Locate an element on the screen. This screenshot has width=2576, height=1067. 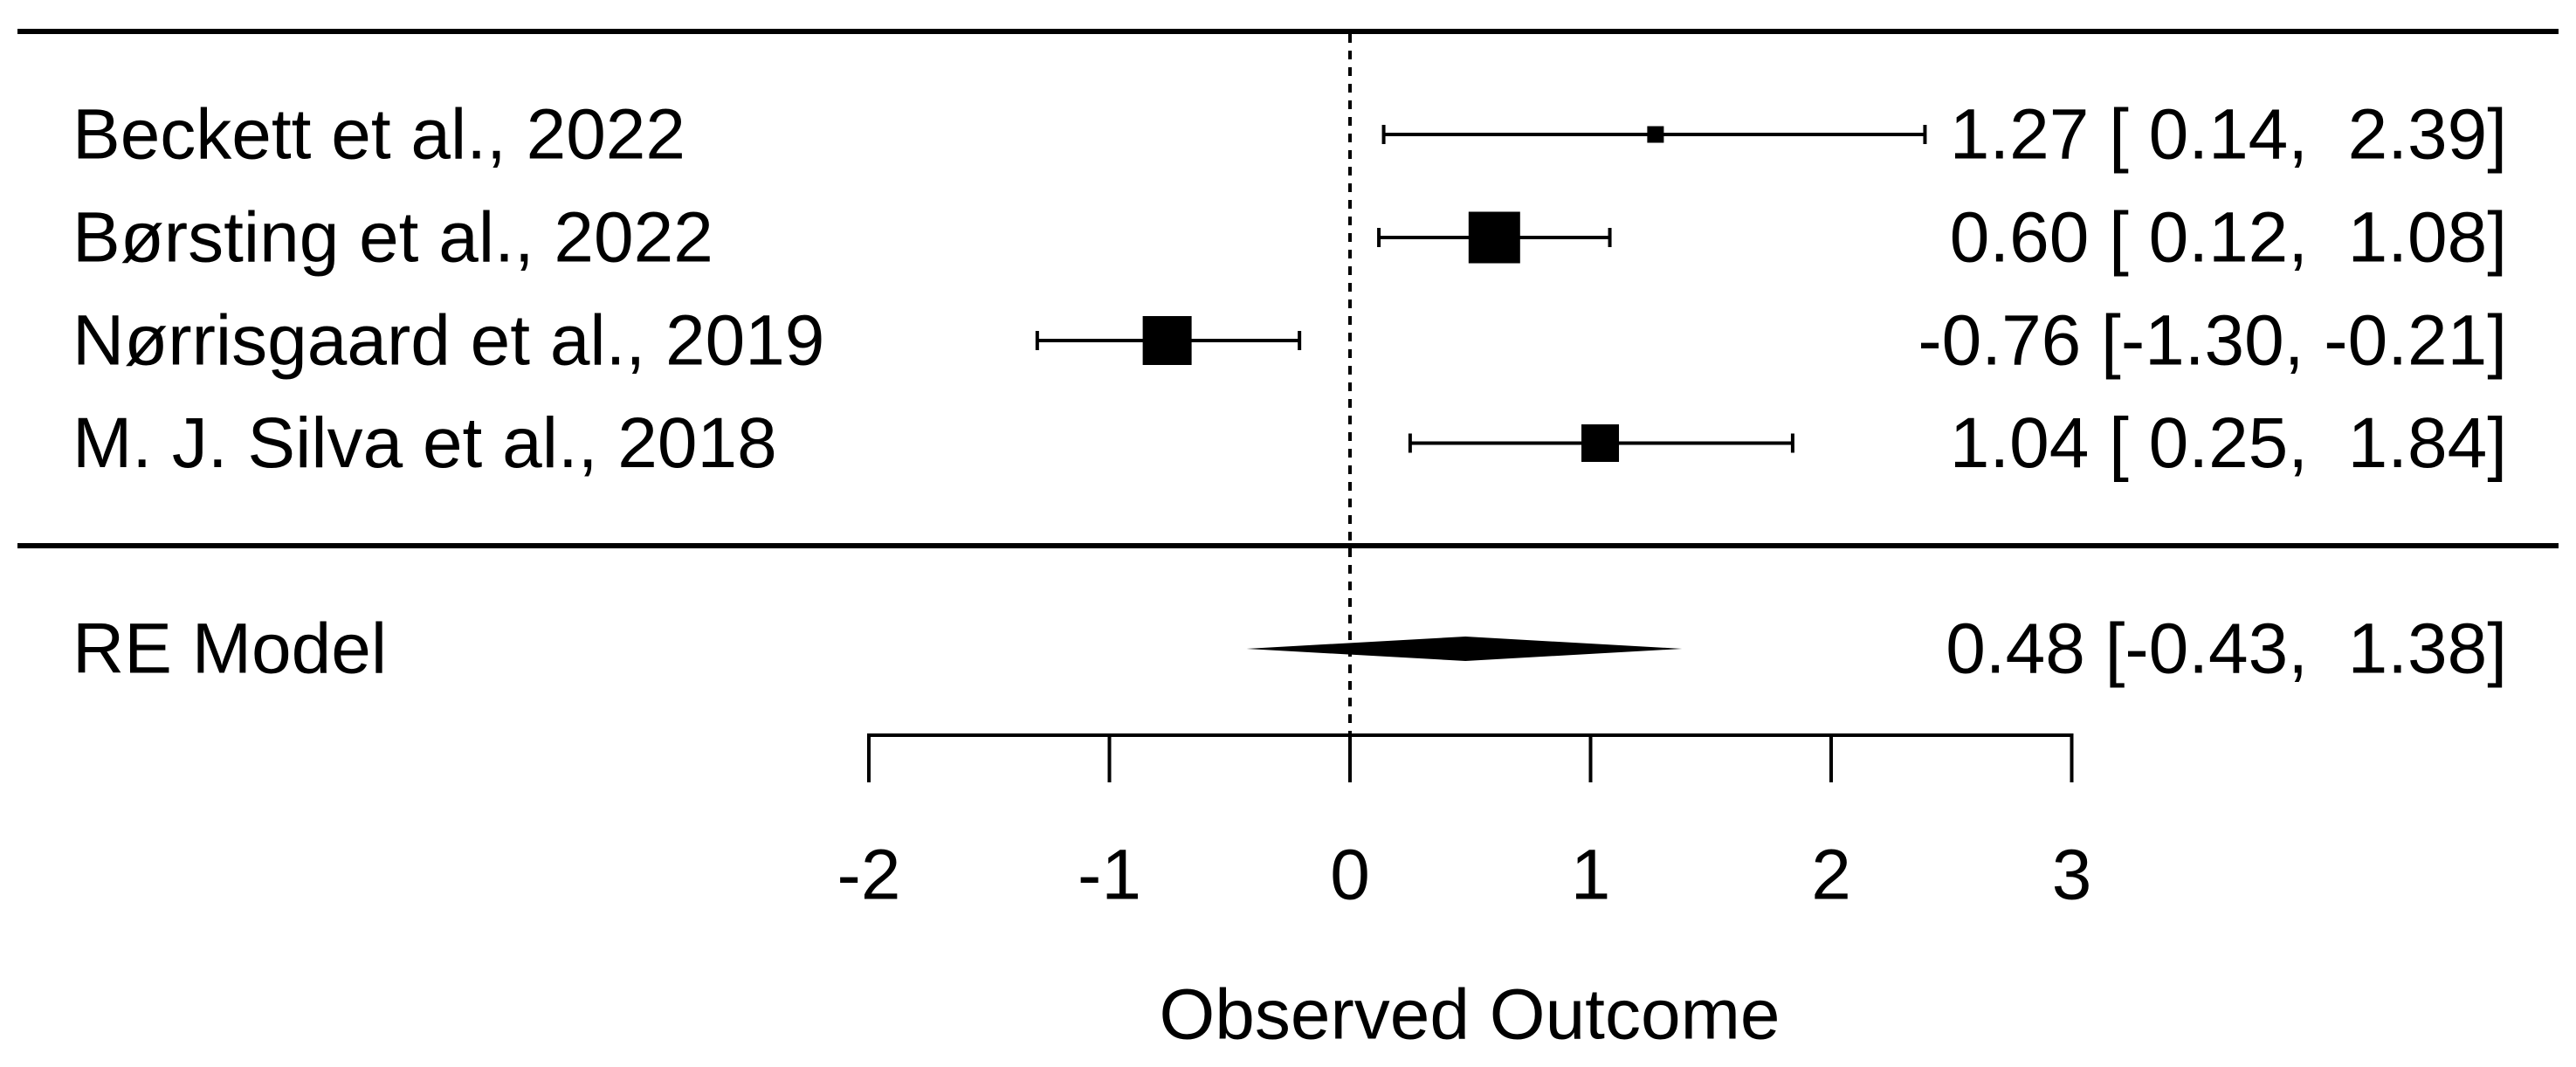
x-tick-label: 0 is located at coordinates (1350, 875).